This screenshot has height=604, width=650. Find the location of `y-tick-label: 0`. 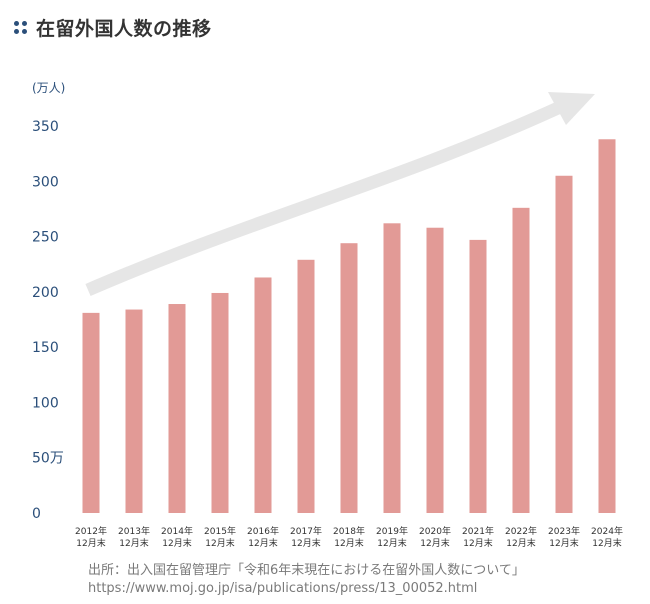

y-tick-label: 0 is located at coordinates (36, 514).